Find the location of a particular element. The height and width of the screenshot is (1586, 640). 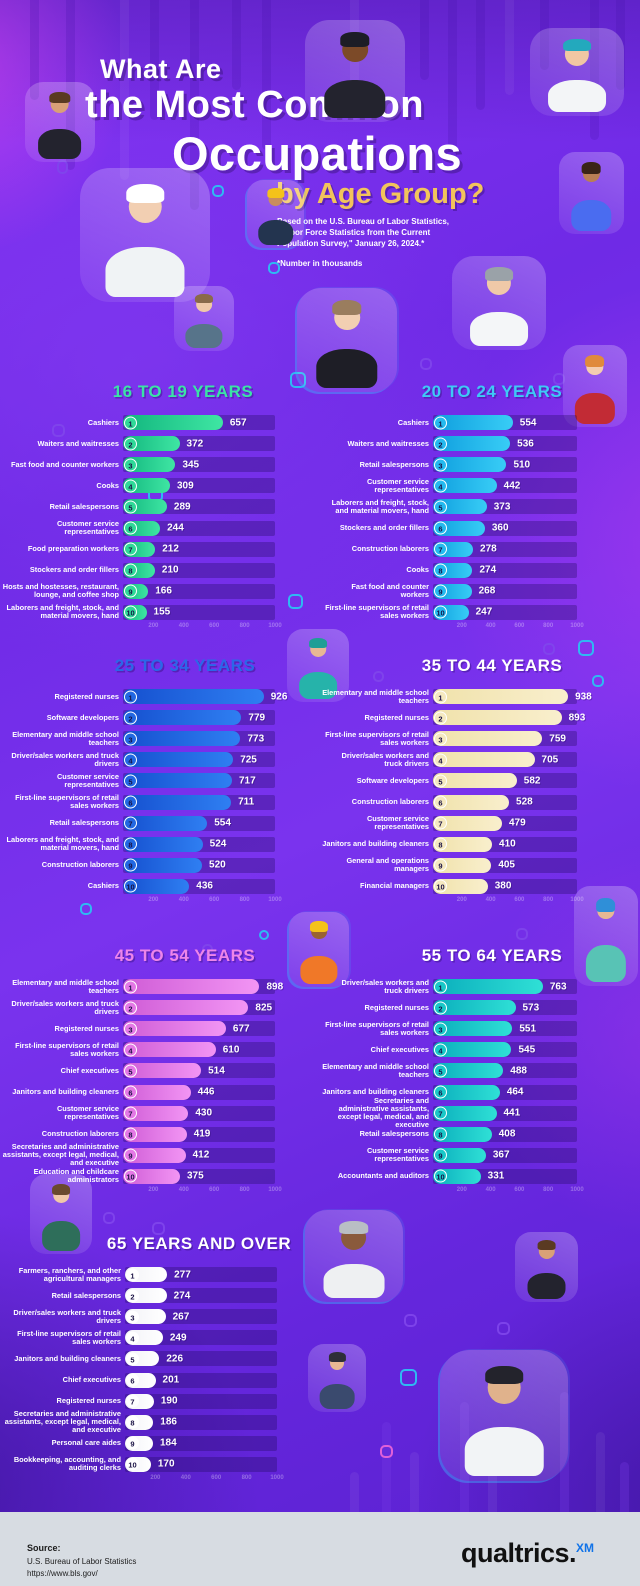

chart-row: Fast food and counter workers 9 268 is located at coordinates (479, 591).